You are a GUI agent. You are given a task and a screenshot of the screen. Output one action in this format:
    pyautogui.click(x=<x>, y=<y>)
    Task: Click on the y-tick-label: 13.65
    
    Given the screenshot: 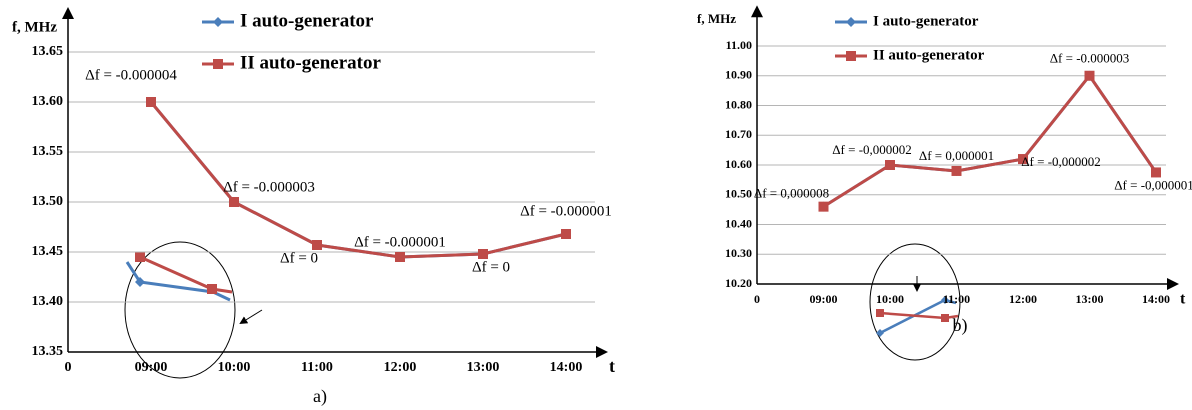 What is the action you would take?
    pyautogui.click(x=48, y=51)
    